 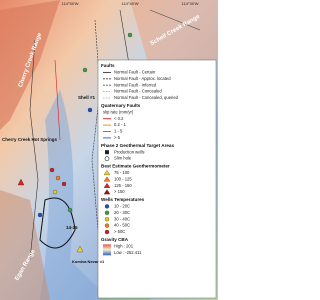 What do you see at coordinates (119, 191) in the screenshot?
I see `legend-label: > 150` at bounding box center [119, 191].